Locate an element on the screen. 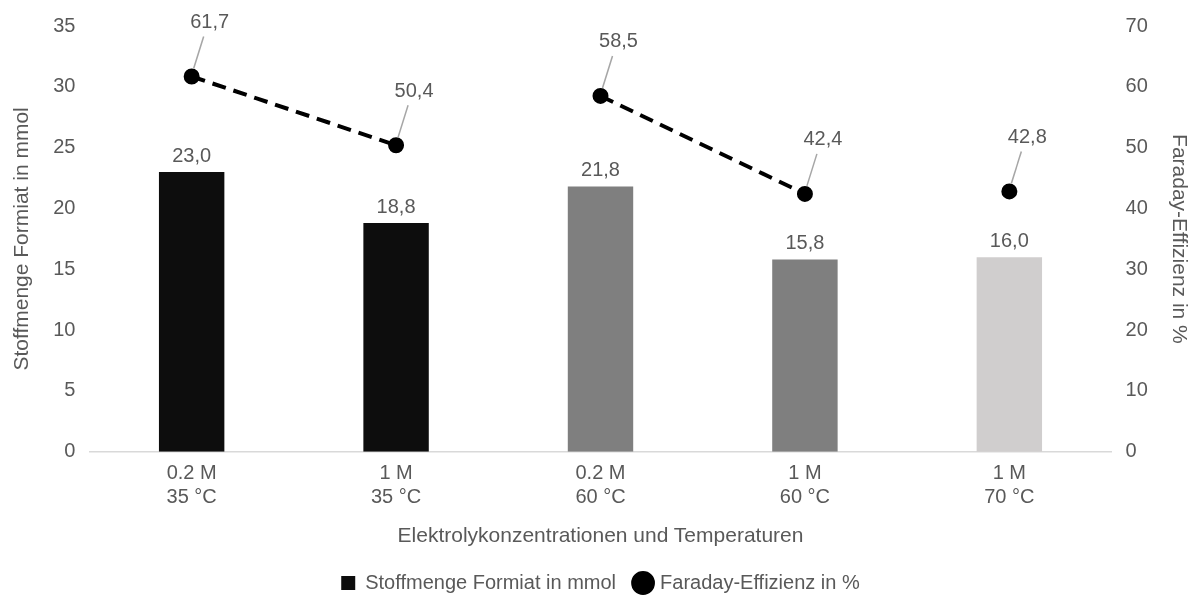 This screenshot has height=607, width=1201. data-label: 18,8 is located at coordinates (396, 205).